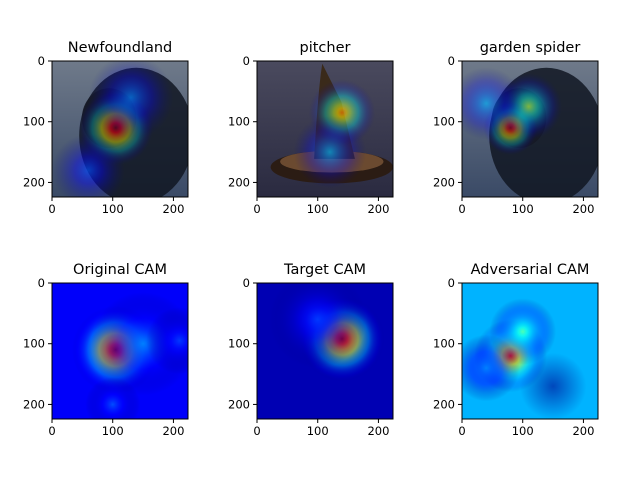 This screenshot has height=480, width=640. What do you see at coordinates (530, 48) in the screenshot?
I see `panel-title: garden spider` at bounding box center [530, 48].